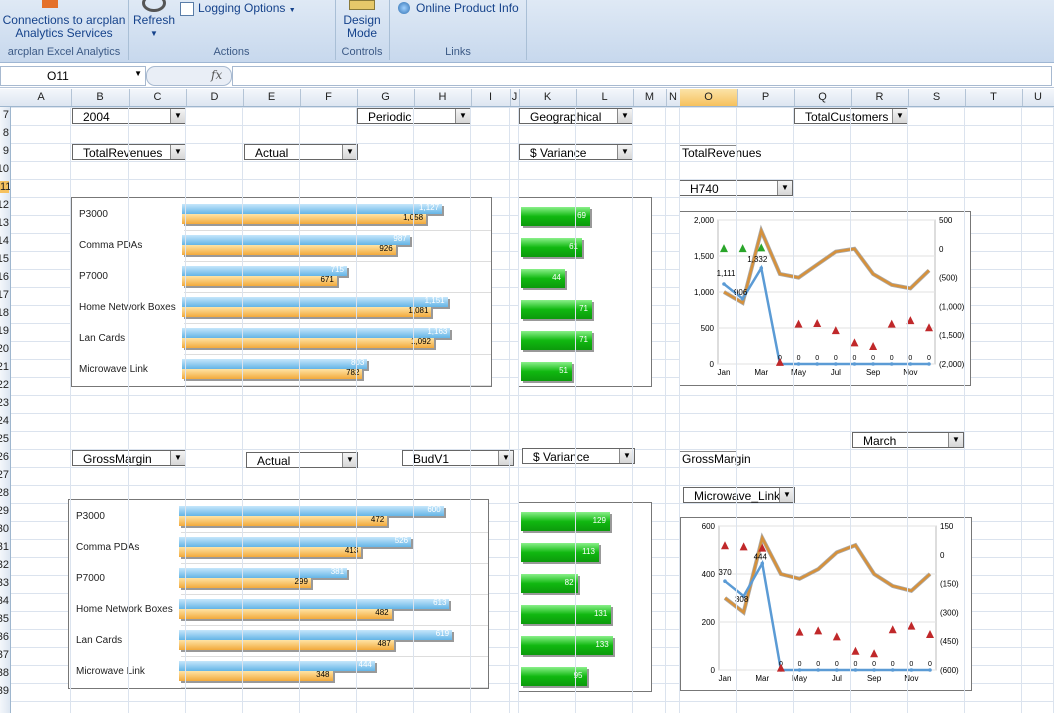 The height and width of the screenshot is (713, 1054). Describe the element at coordinates (4, 403) in the screenshot. I see `row-header-23: 23` at that location.